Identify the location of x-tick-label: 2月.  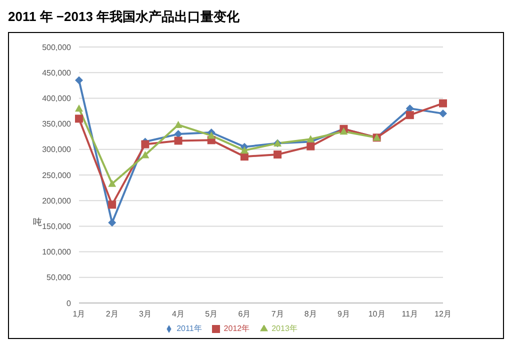
(112, 314).